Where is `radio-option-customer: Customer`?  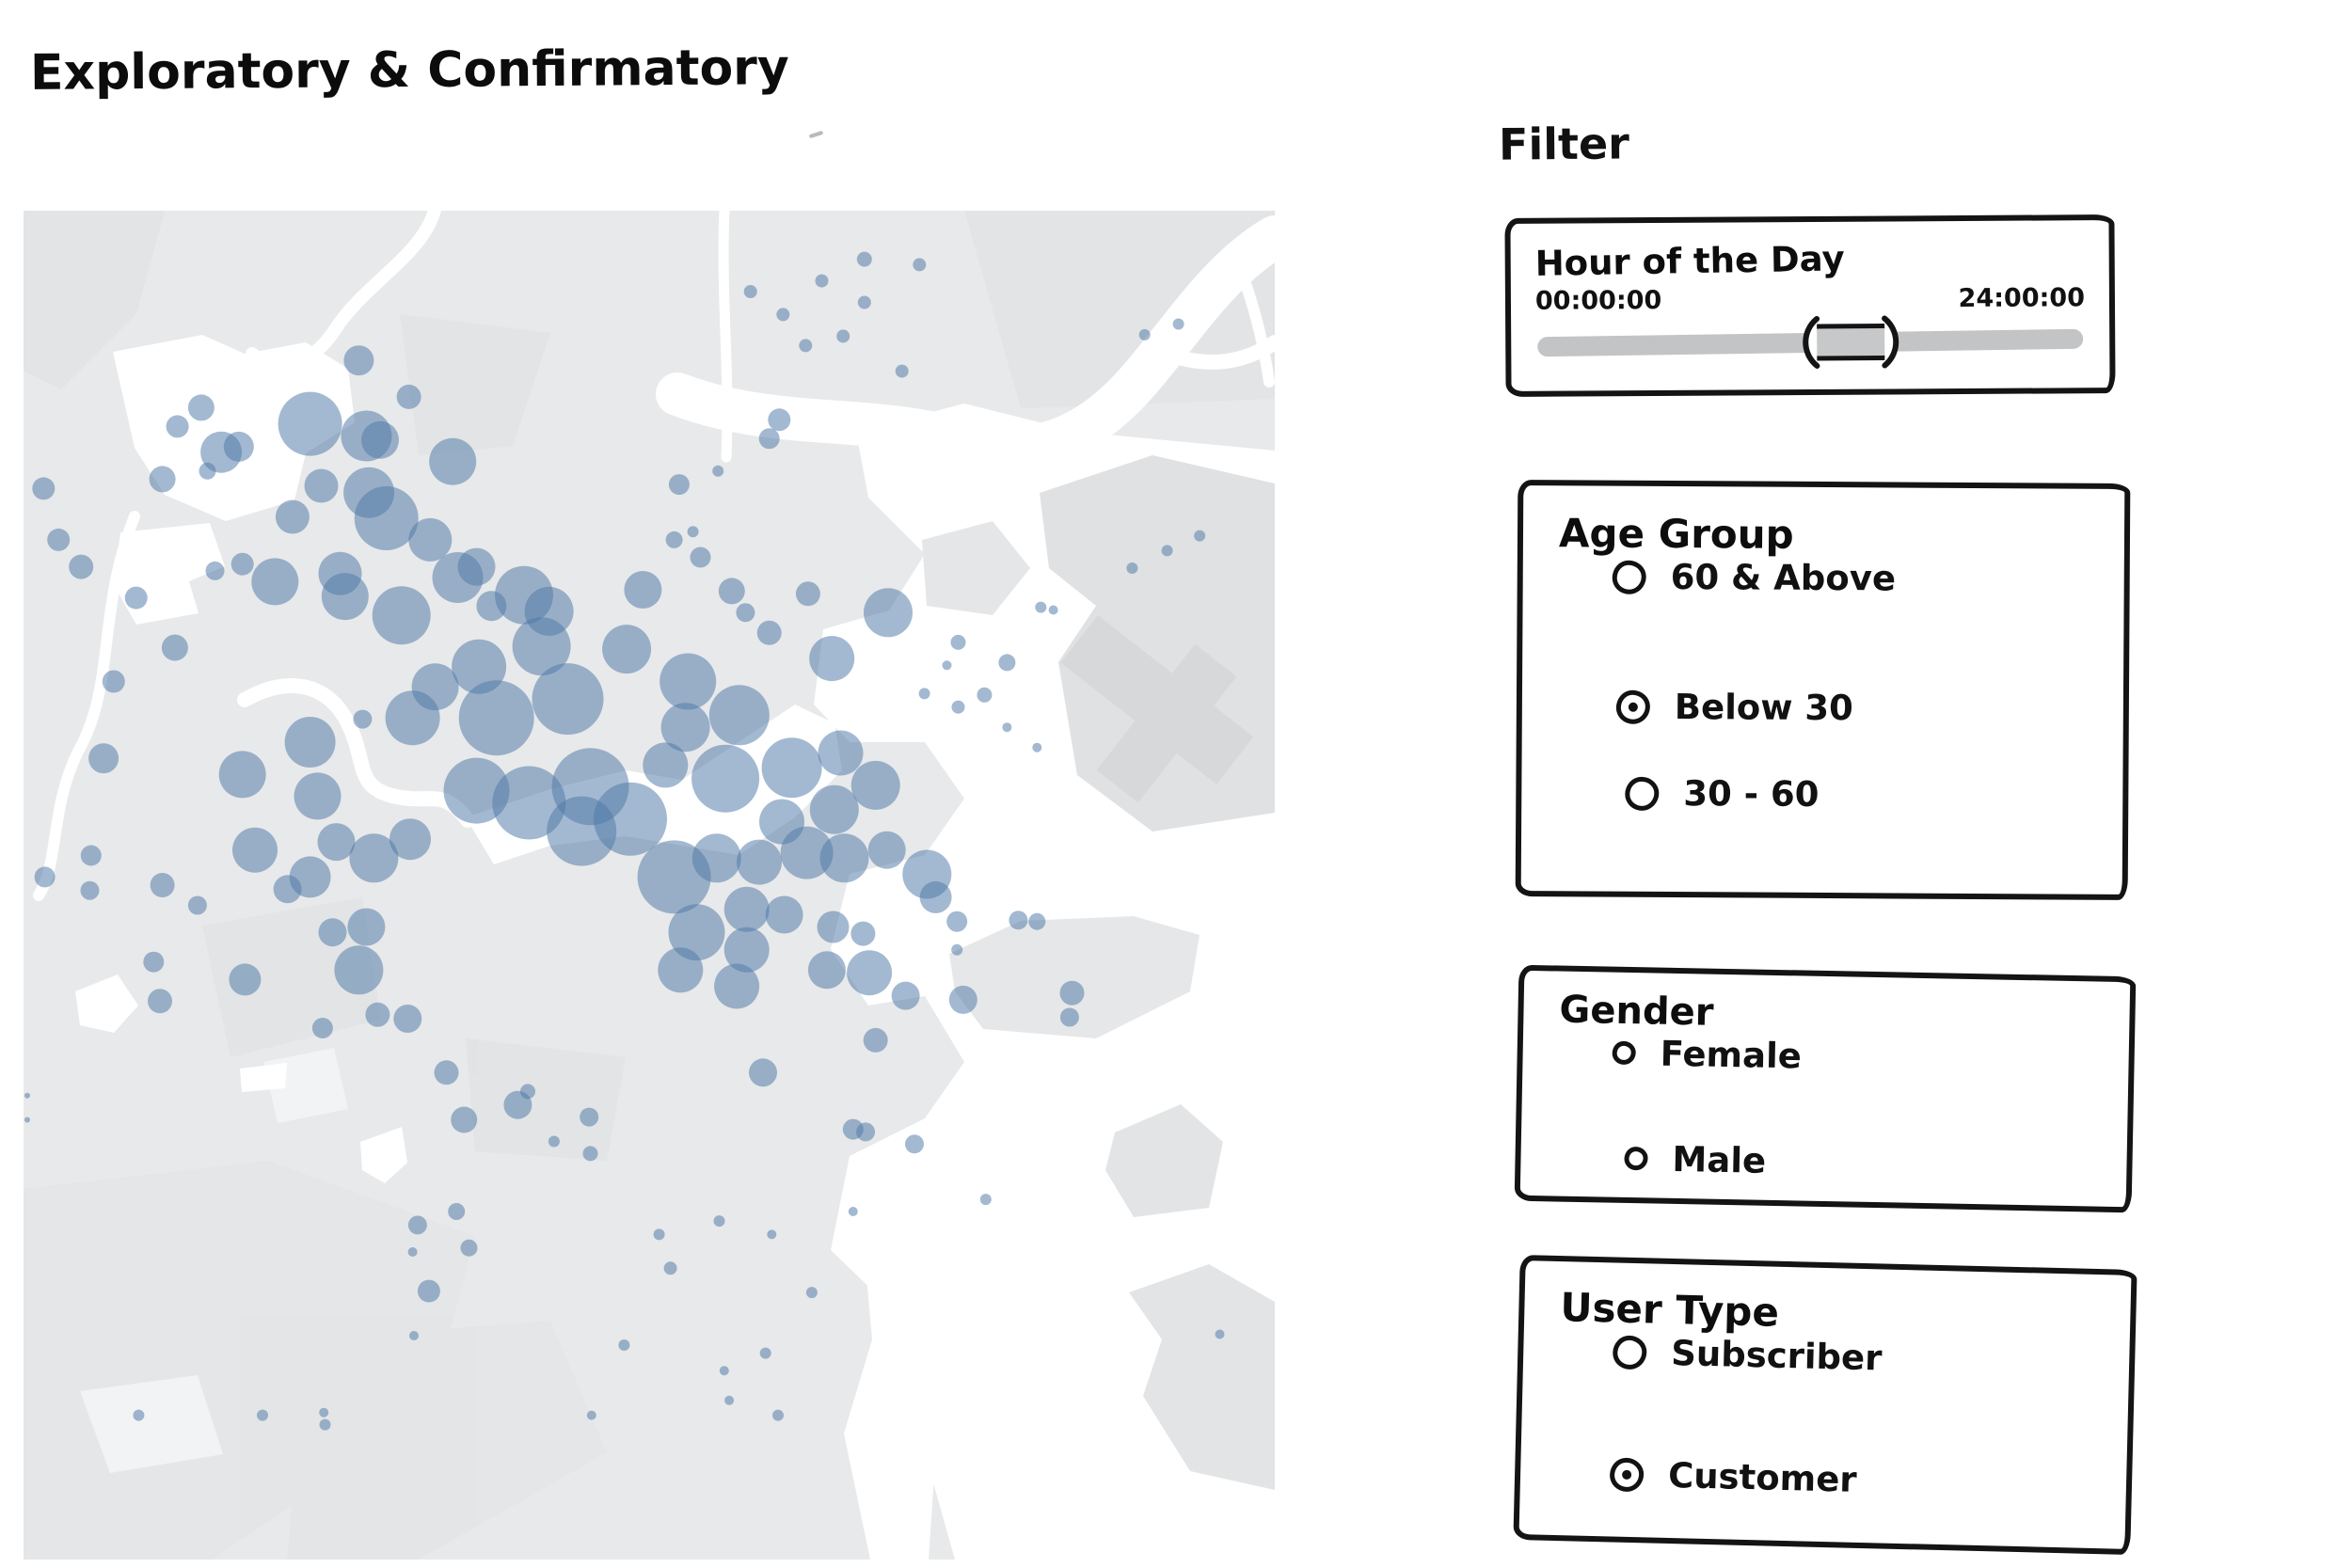 radio-option-customer: Customer is located at coordinates (1733, 1476).